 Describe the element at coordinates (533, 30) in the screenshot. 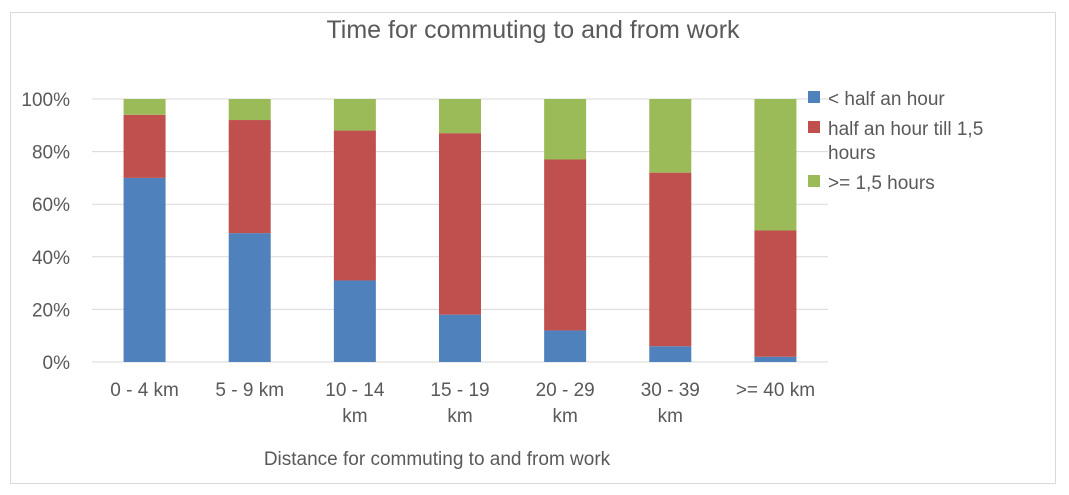

I see `chart-title: Time for commuting to and from work` at that location.